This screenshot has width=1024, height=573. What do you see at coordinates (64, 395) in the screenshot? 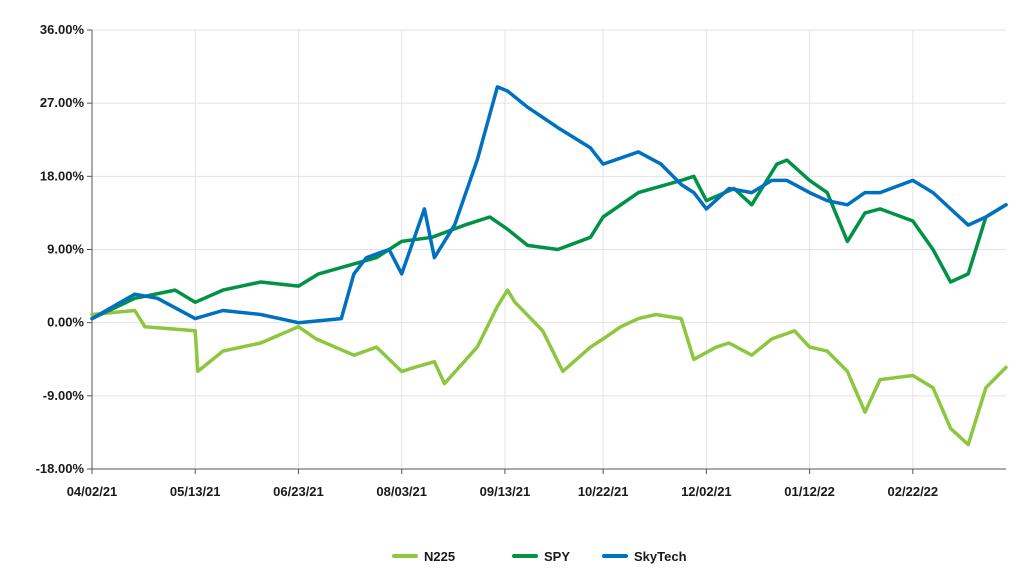
I see `y-tick-label: -9.00%` at bounding box center [64, 395].